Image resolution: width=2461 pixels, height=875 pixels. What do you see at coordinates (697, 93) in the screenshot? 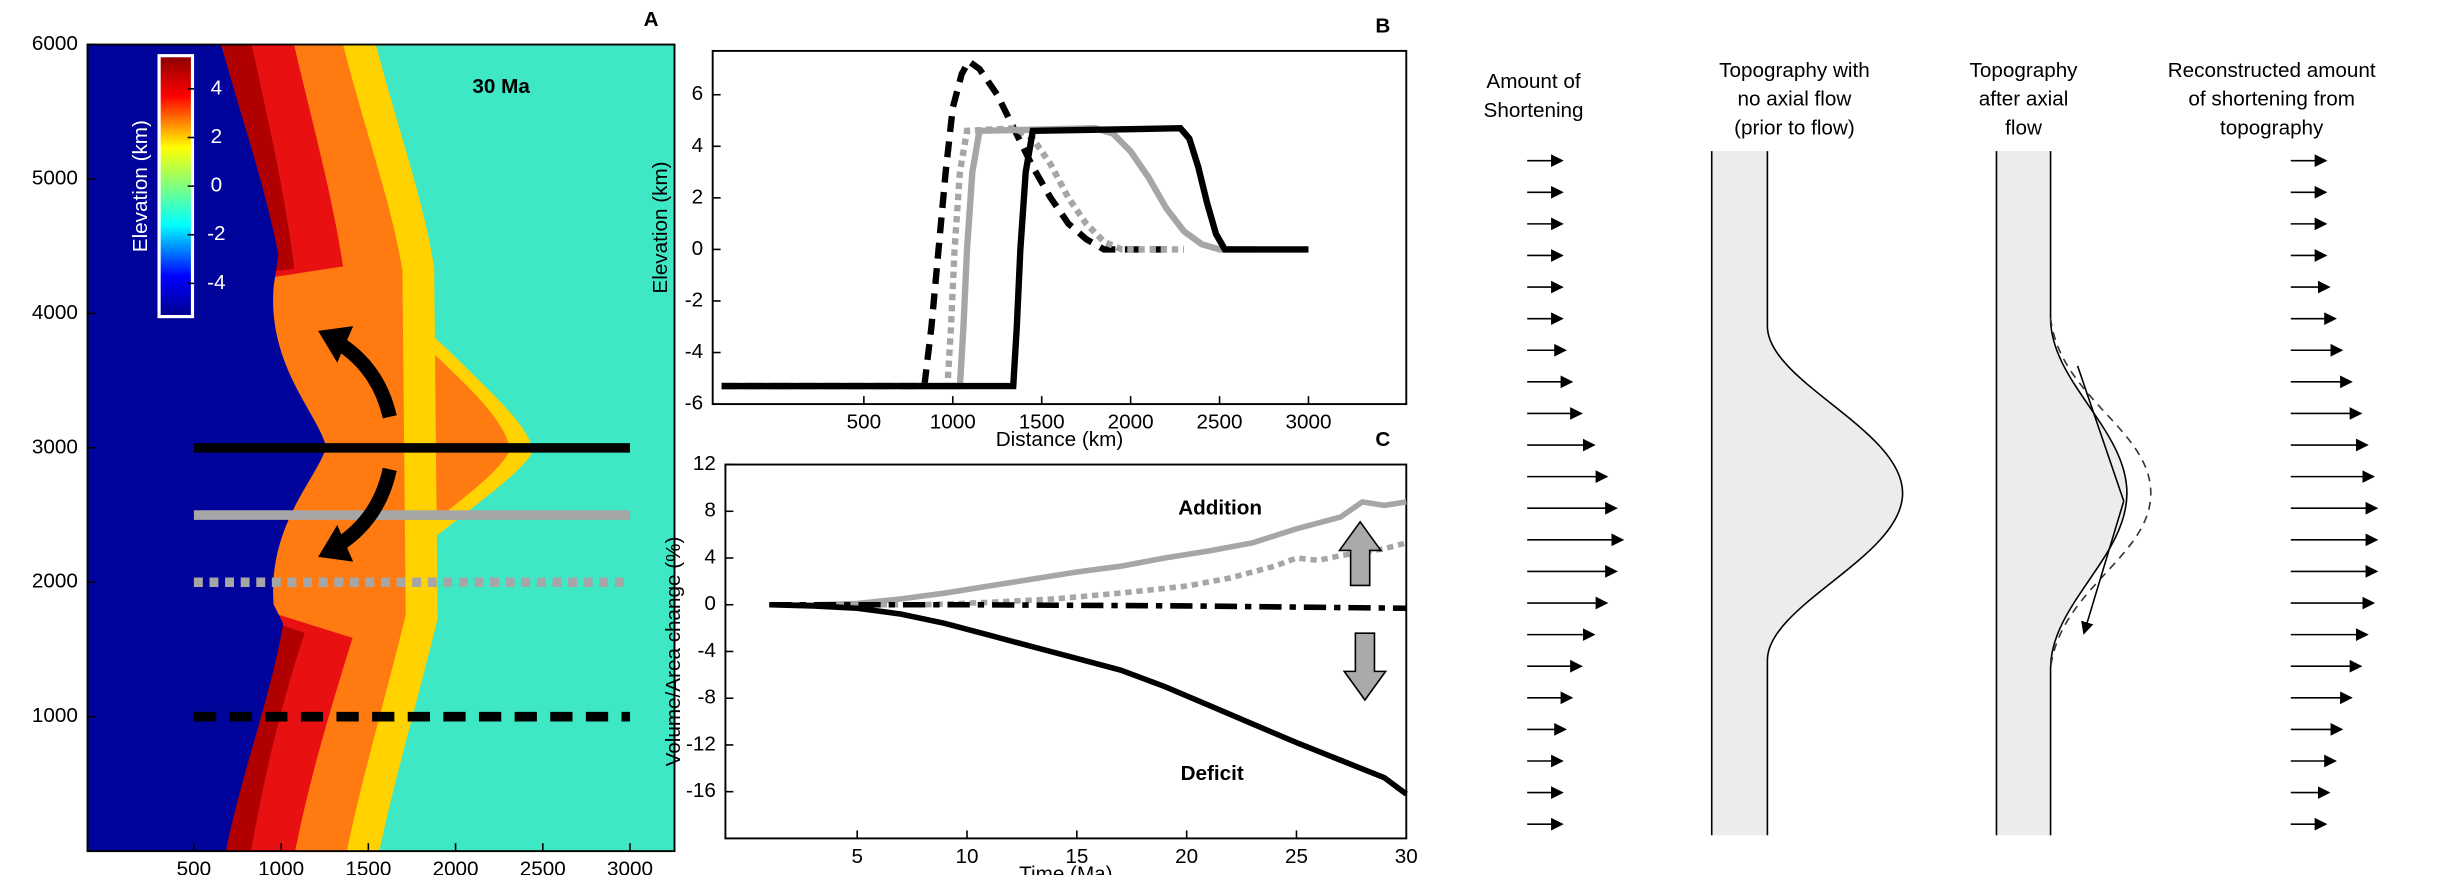
I see `y-tick-label: 6` at bounding box center [697, 93].